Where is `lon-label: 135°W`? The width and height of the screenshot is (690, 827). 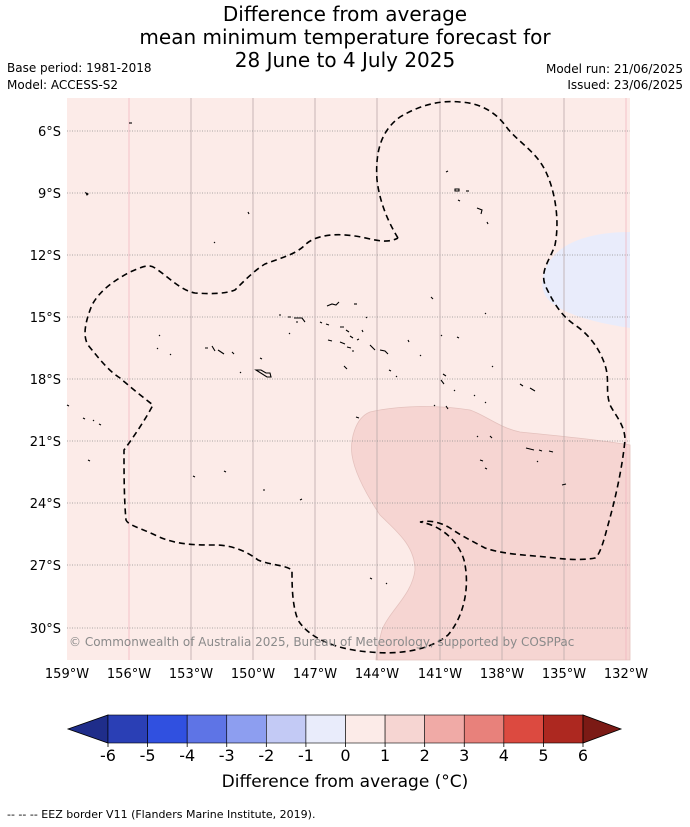
lon-label: 135°W is located at coordinates (564, 674).